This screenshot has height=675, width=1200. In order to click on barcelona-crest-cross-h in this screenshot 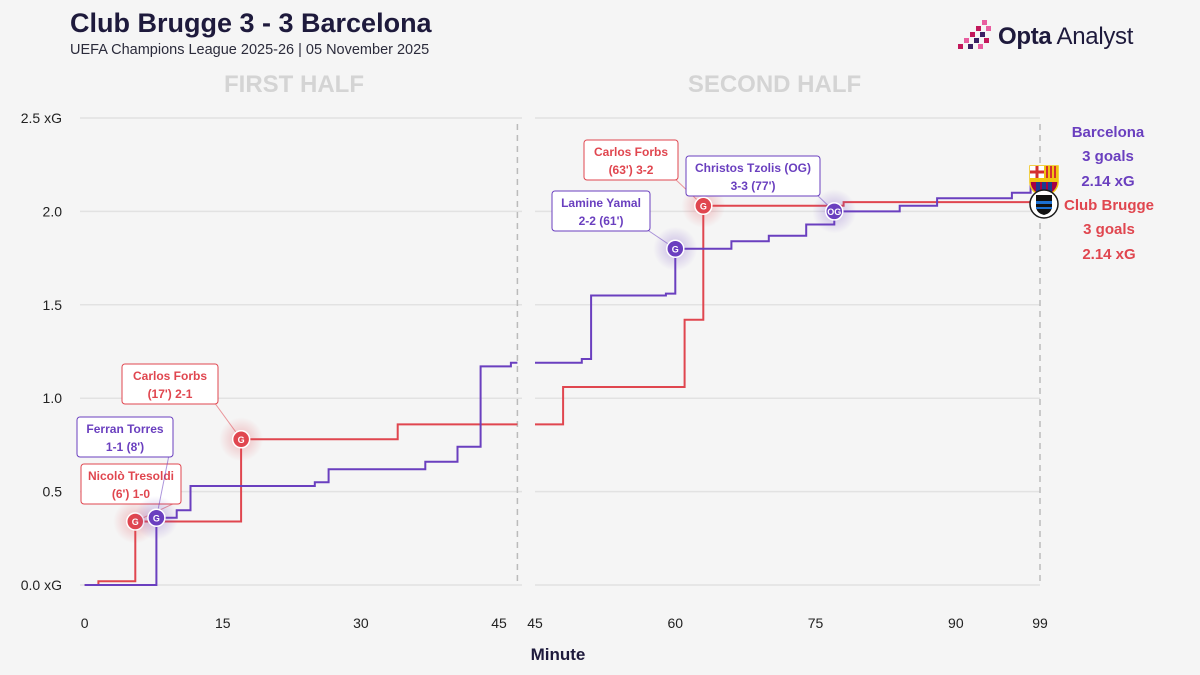, I will do `click(1037, 172)`.